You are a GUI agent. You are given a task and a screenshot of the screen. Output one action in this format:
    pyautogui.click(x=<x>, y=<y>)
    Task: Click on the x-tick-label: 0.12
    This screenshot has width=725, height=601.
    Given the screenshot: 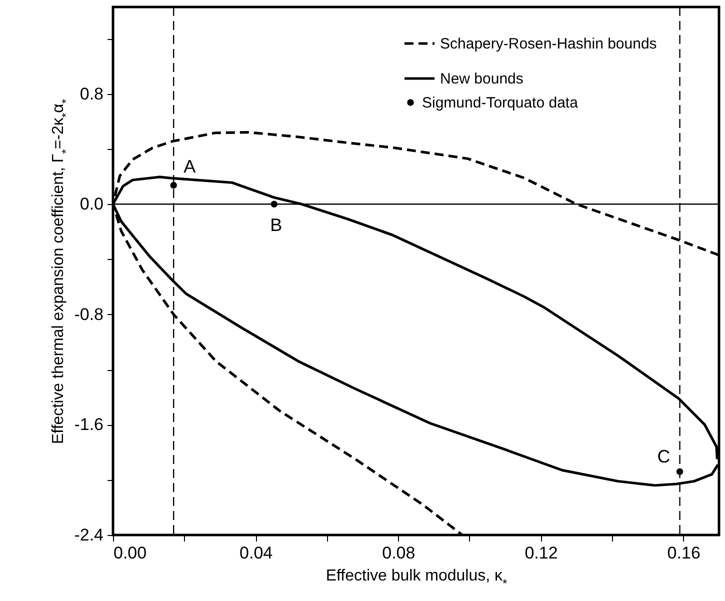 What is the action you would take?
    pyautogui.click(x=541, y=553)
    